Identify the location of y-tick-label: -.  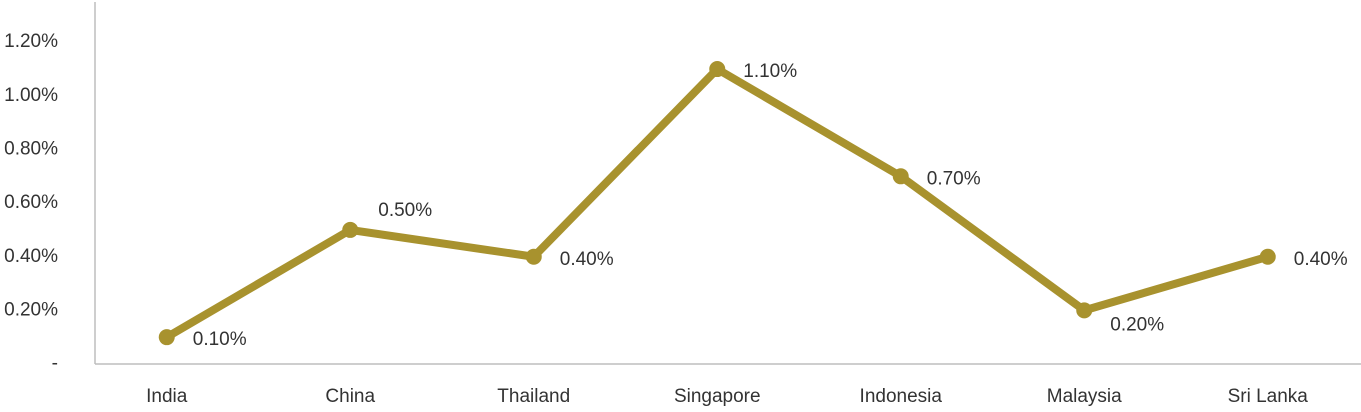
(55, 363).